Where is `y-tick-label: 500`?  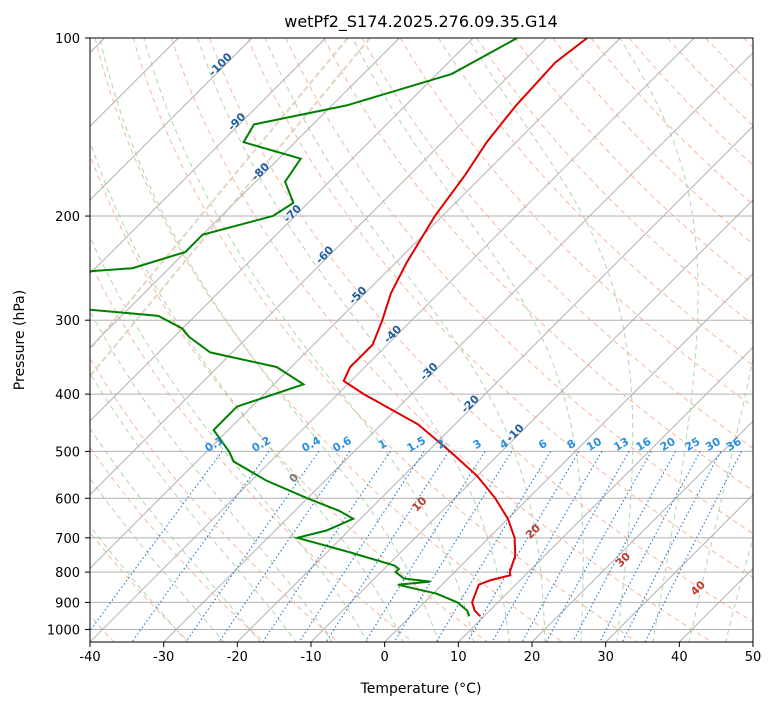 y-tick-label: 500 is located at coordinates (67, 452).